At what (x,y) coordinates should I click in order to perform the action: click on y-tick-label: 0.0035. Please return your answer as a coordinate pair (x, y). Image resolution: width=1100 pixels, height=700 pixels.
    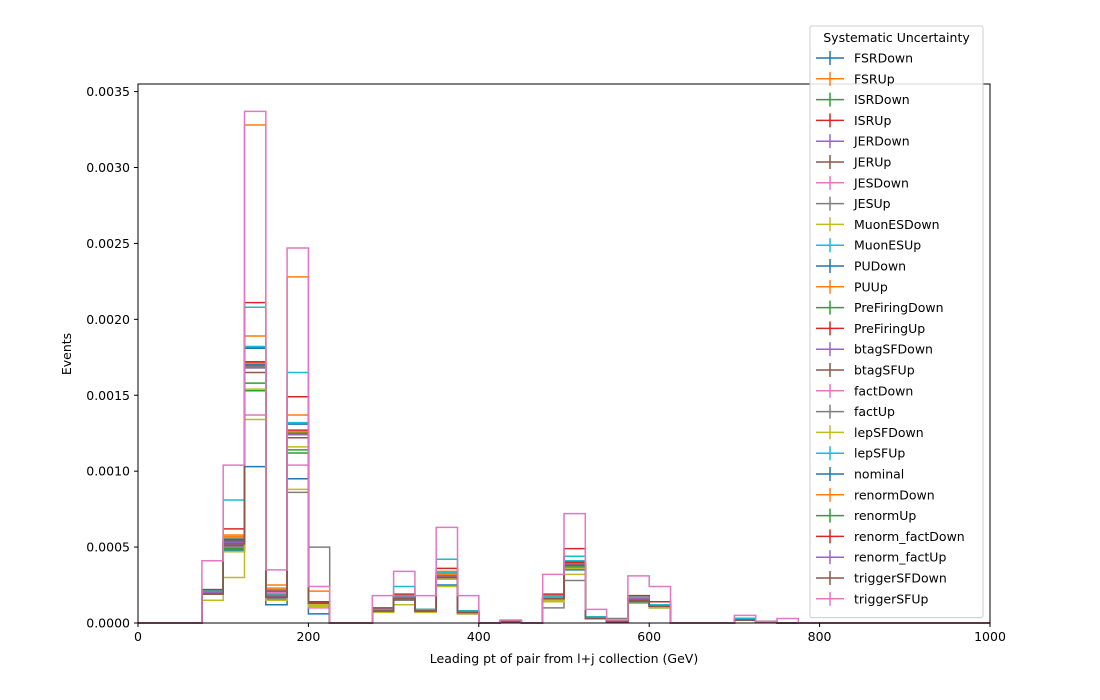
    Looking at the image, I should click on (108, 91).